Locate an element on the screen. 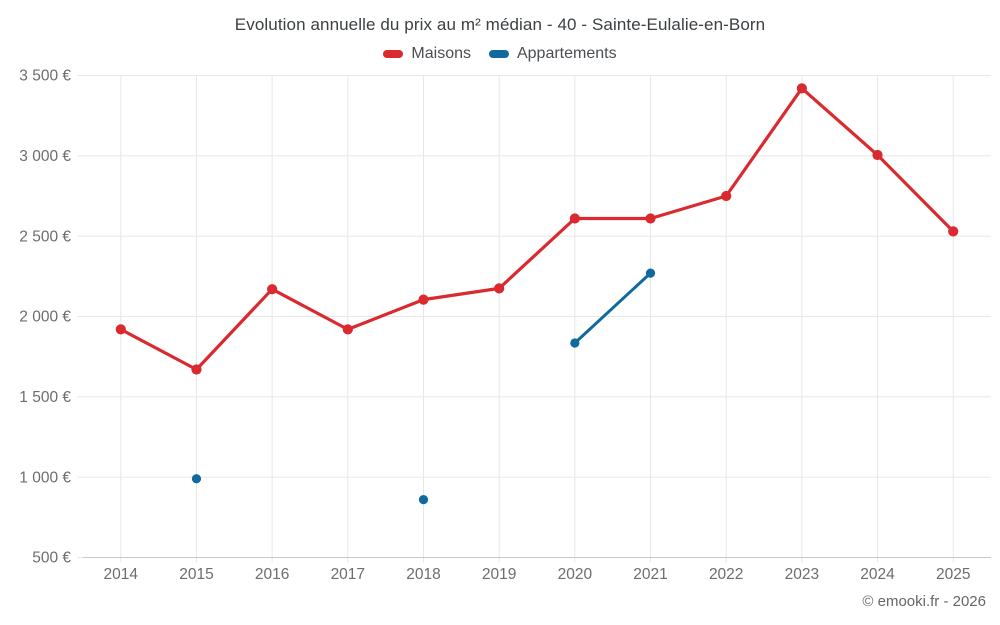 Image resolution: width=1000 pixels, height=625 pixels. data-point-maisons-2021 is located at coordinates (650, 218).